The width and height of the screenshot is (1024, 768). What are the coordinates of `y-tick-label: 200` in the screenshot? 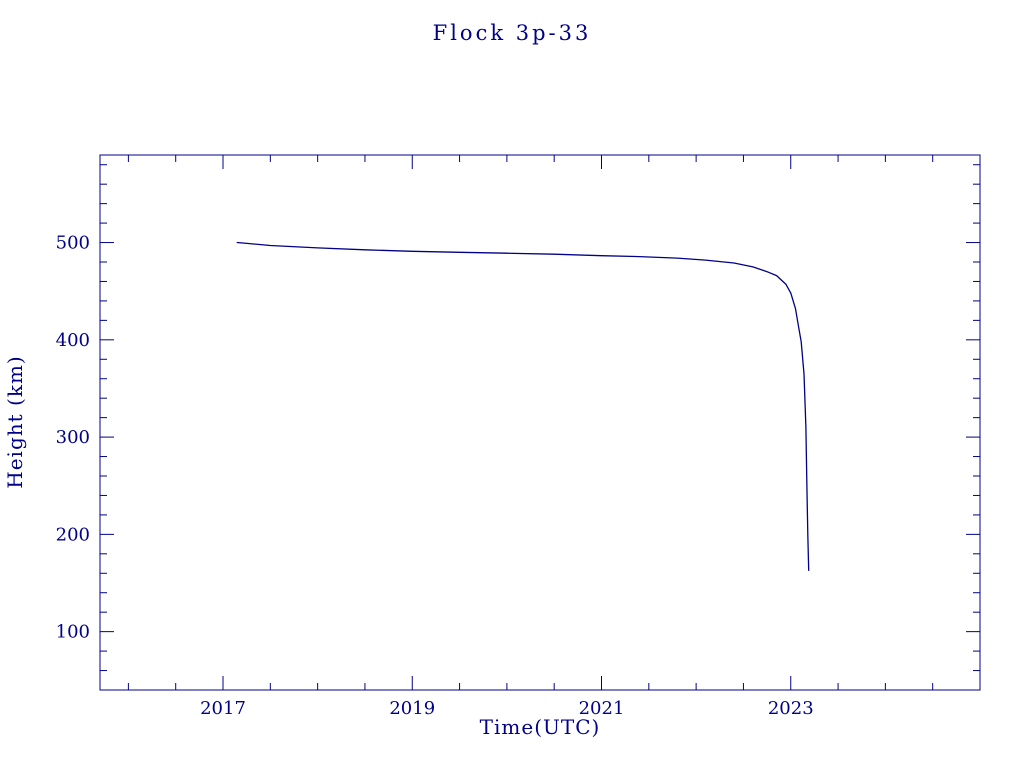 It's located at (73, 534).